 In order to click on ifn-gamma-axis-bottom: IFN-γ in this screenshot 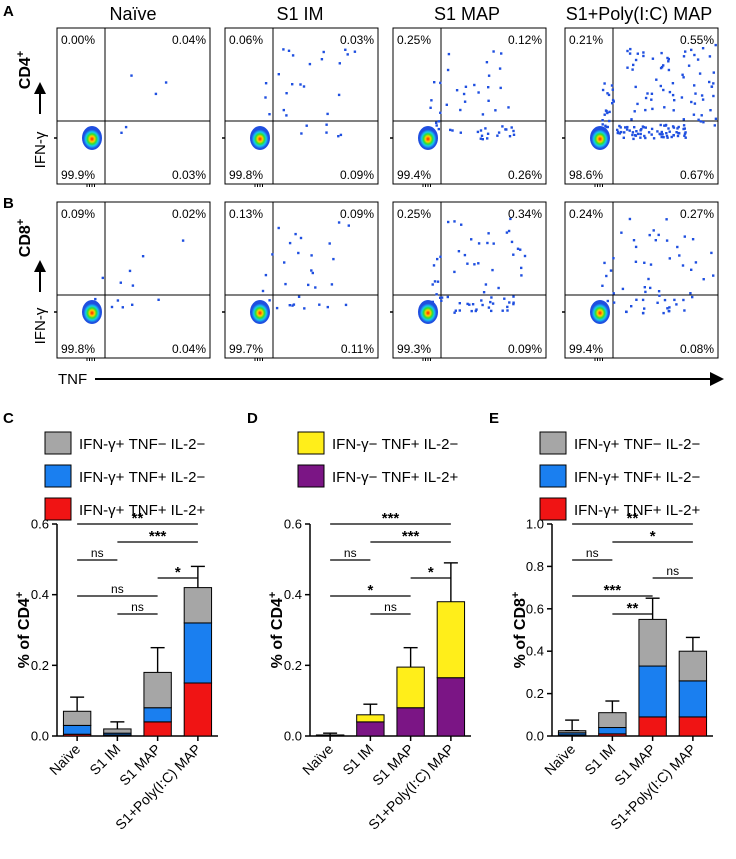, I will do `click(40, 302)`.